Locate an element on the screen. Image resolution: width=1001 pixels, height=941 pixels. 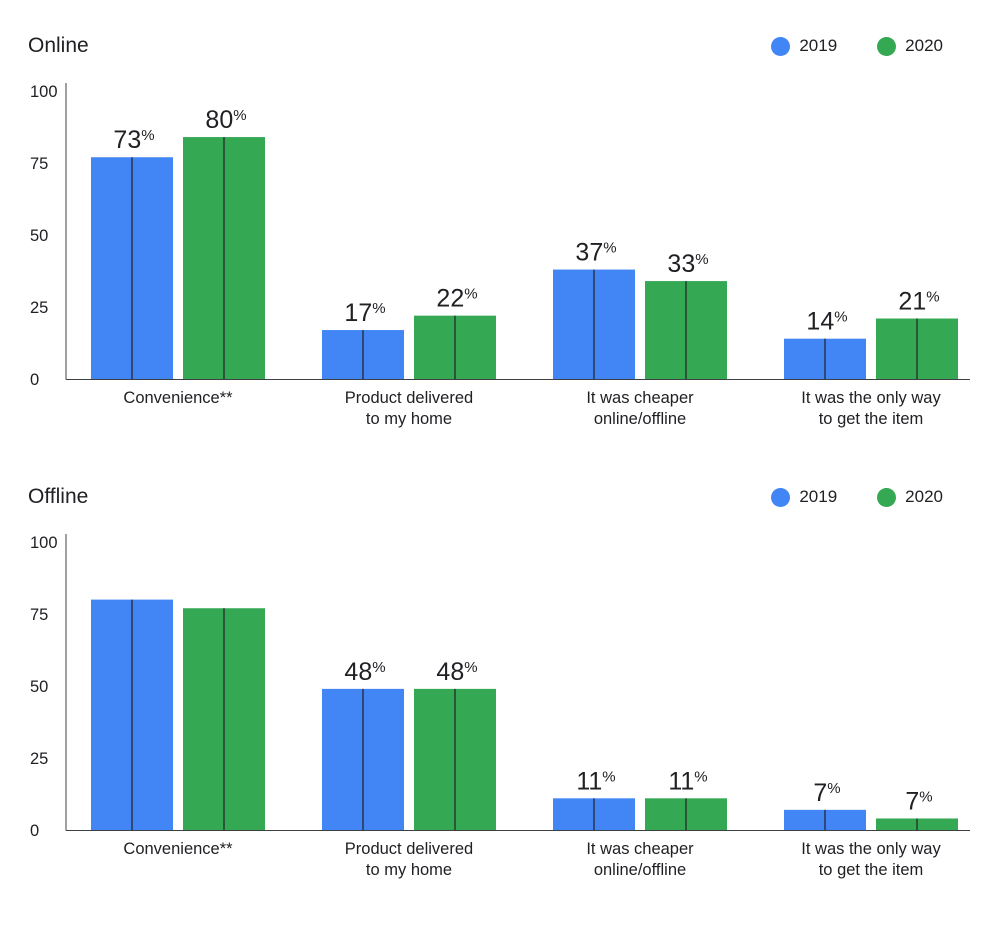
data-label: 73% is located at coordinates (133, 140).